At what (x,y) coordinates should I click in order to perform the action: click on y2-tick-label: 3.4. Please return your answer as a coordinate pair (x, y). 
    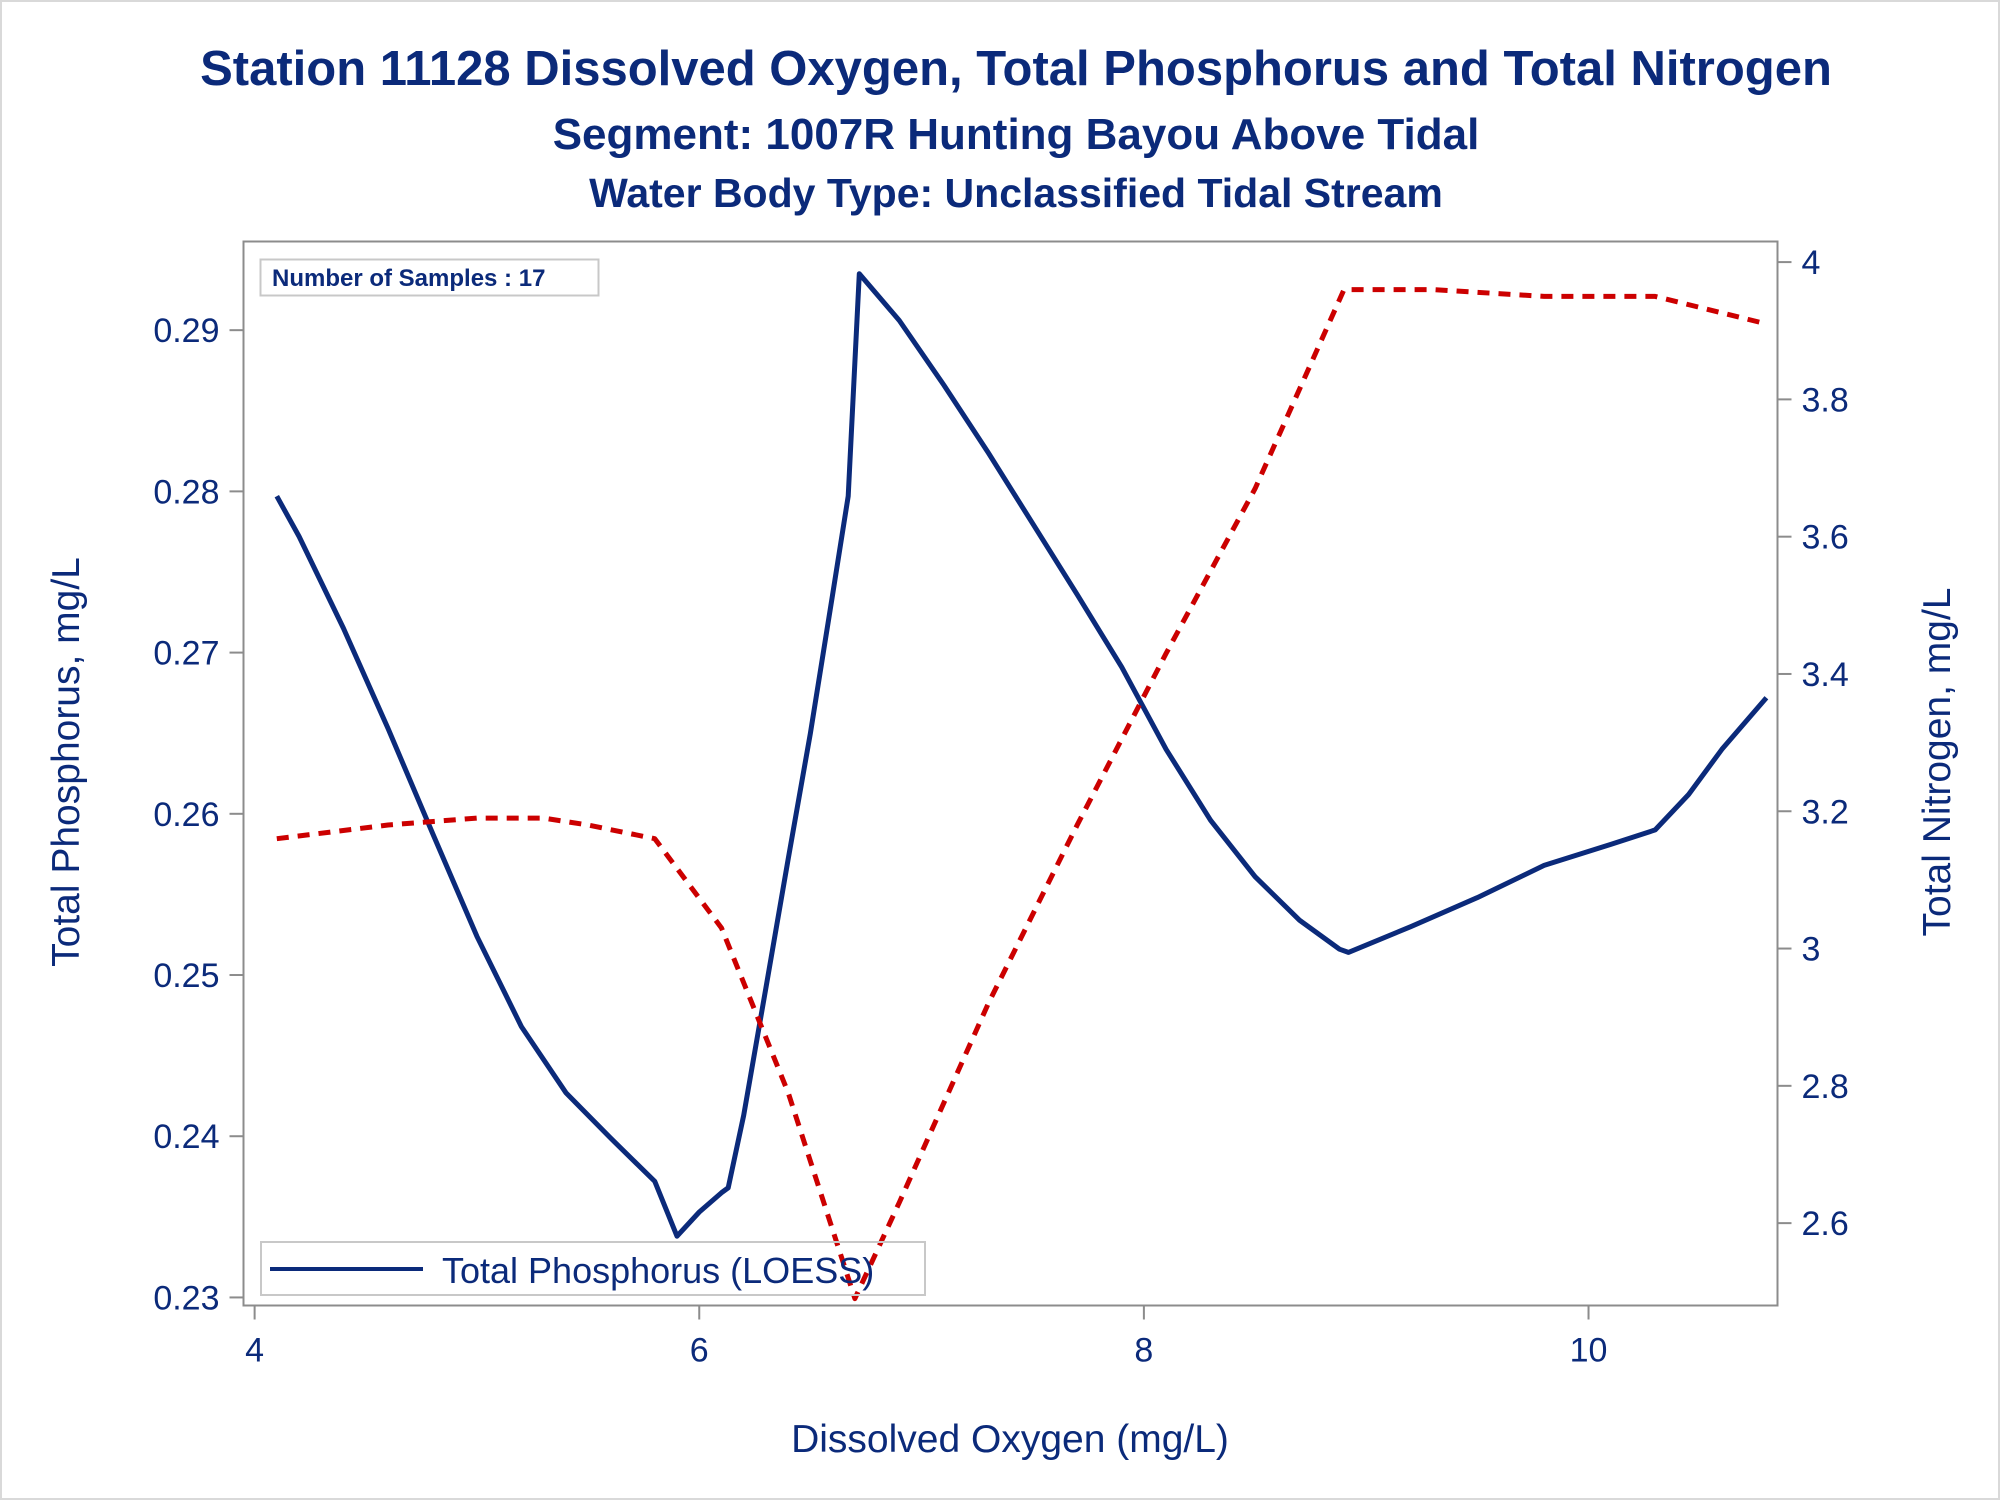
    Looking at the image, I should click on (1825, 675).